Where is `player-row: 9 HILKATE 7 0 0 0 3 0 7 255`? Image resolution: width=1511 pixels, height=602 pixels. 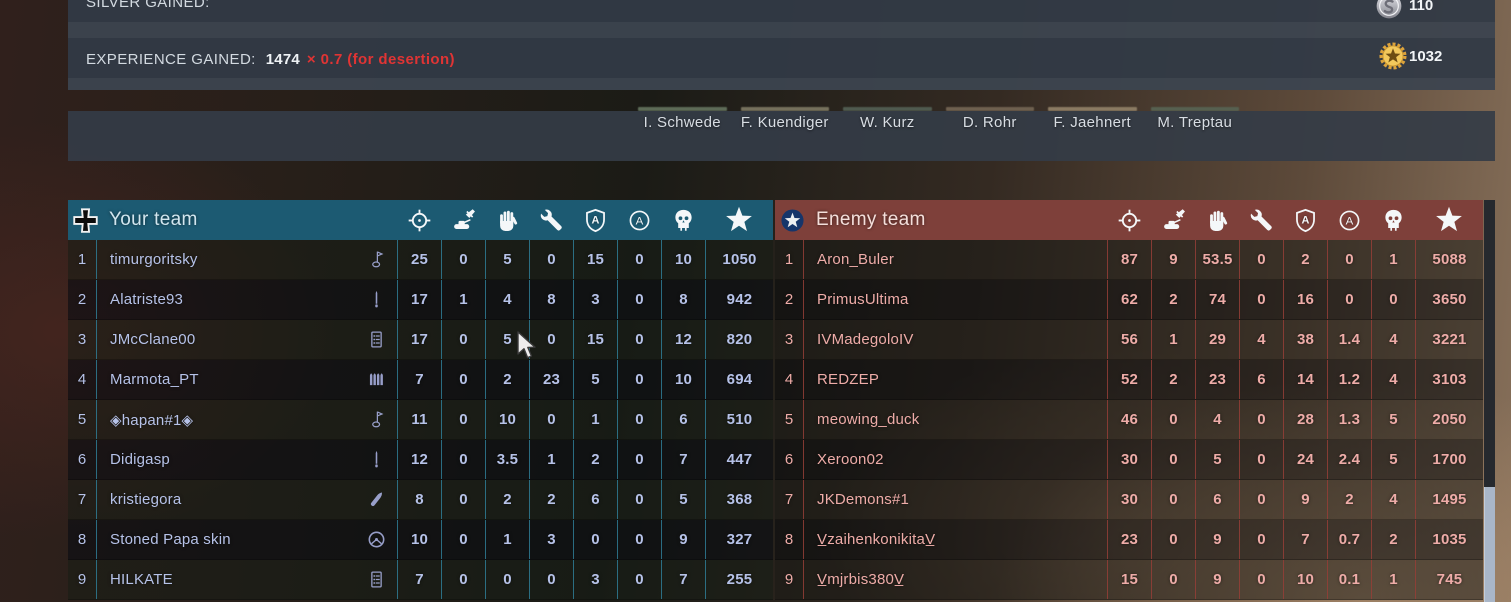 player-row: 9 HILKATE 7 0 0 0 3 0 7 255 is located at coordinates (420, 580).